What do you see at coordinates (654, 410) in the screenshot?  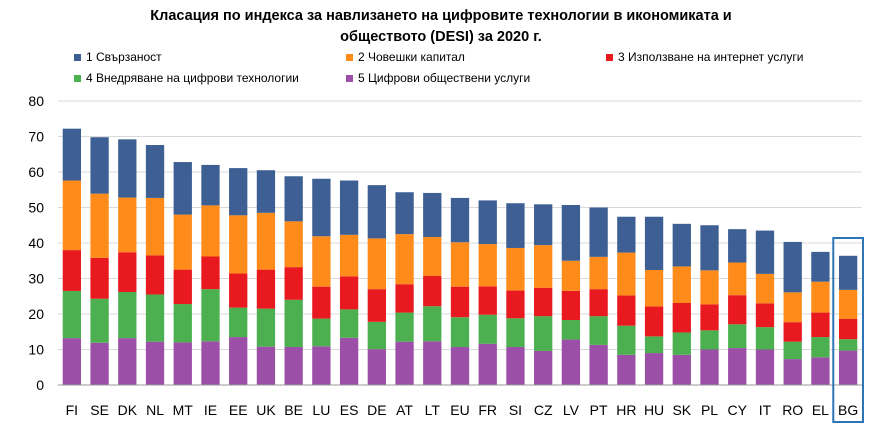 I see `x-tick-label: HU` at bounding box center [654, 410].